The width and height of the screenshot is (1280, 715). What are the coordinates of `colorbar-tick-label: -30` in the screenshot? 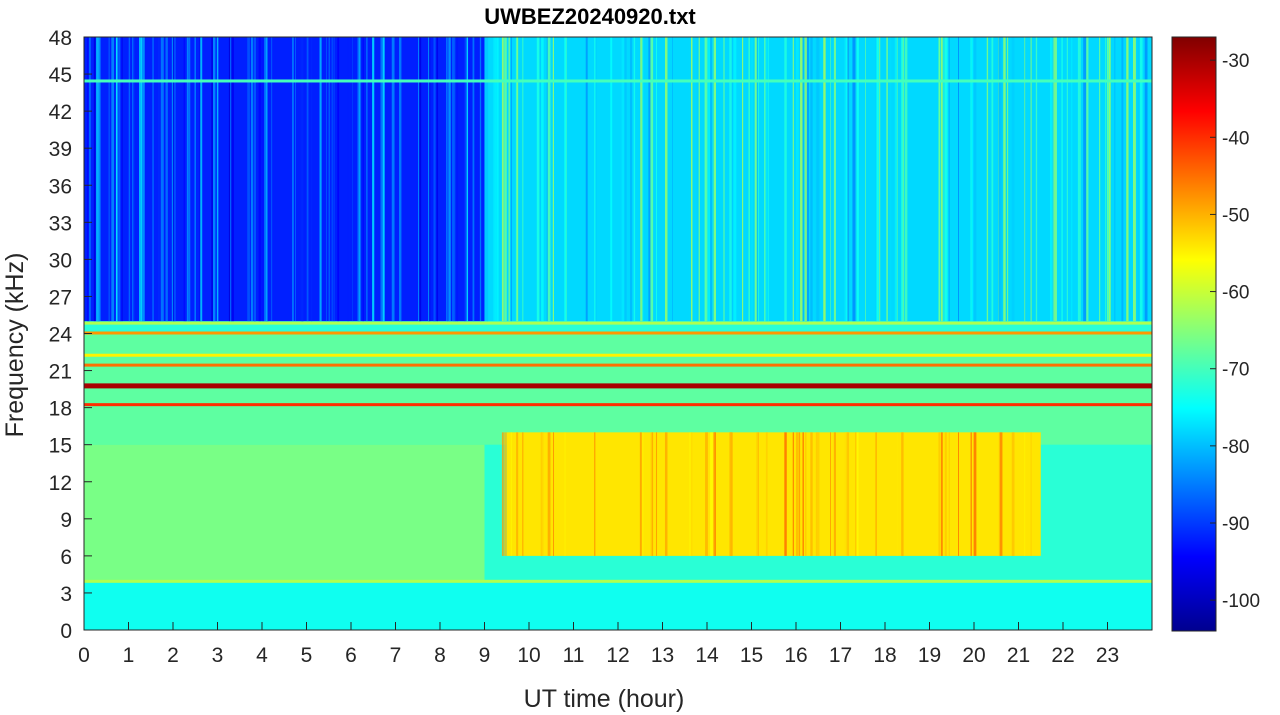 It's located at (1235, 61).